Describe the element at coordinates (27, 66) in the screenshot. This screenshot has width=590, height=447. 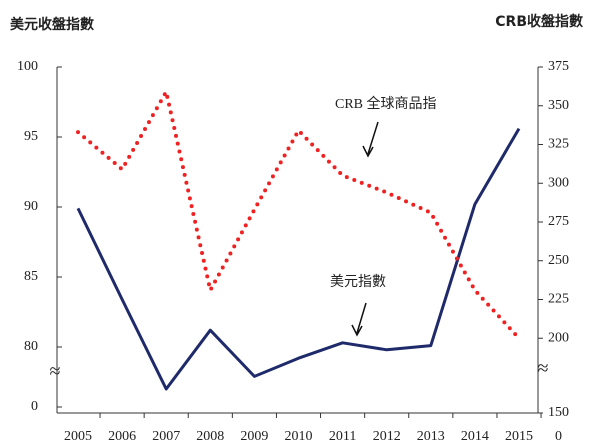
I see `y-tick-label: 100` at that location.